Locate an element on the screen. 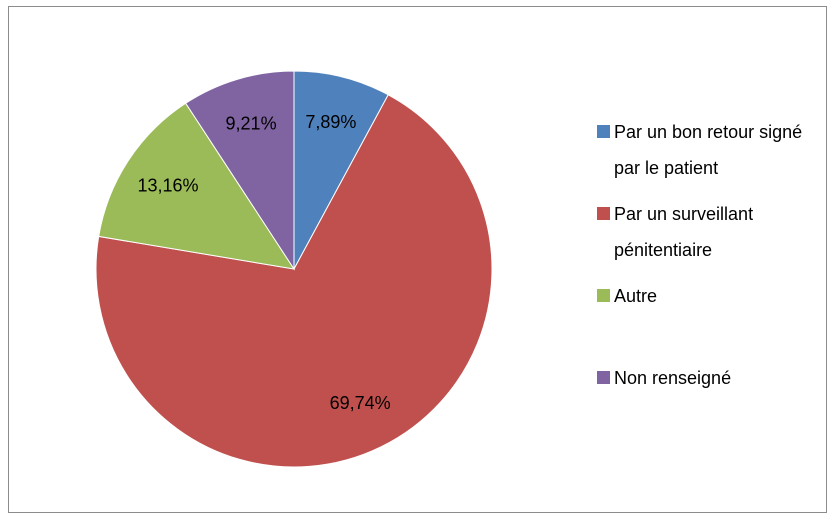 Image resolution: width=837 pixels, height=521 pixels. legend-label: Autre is located at coordinates (636, 296).